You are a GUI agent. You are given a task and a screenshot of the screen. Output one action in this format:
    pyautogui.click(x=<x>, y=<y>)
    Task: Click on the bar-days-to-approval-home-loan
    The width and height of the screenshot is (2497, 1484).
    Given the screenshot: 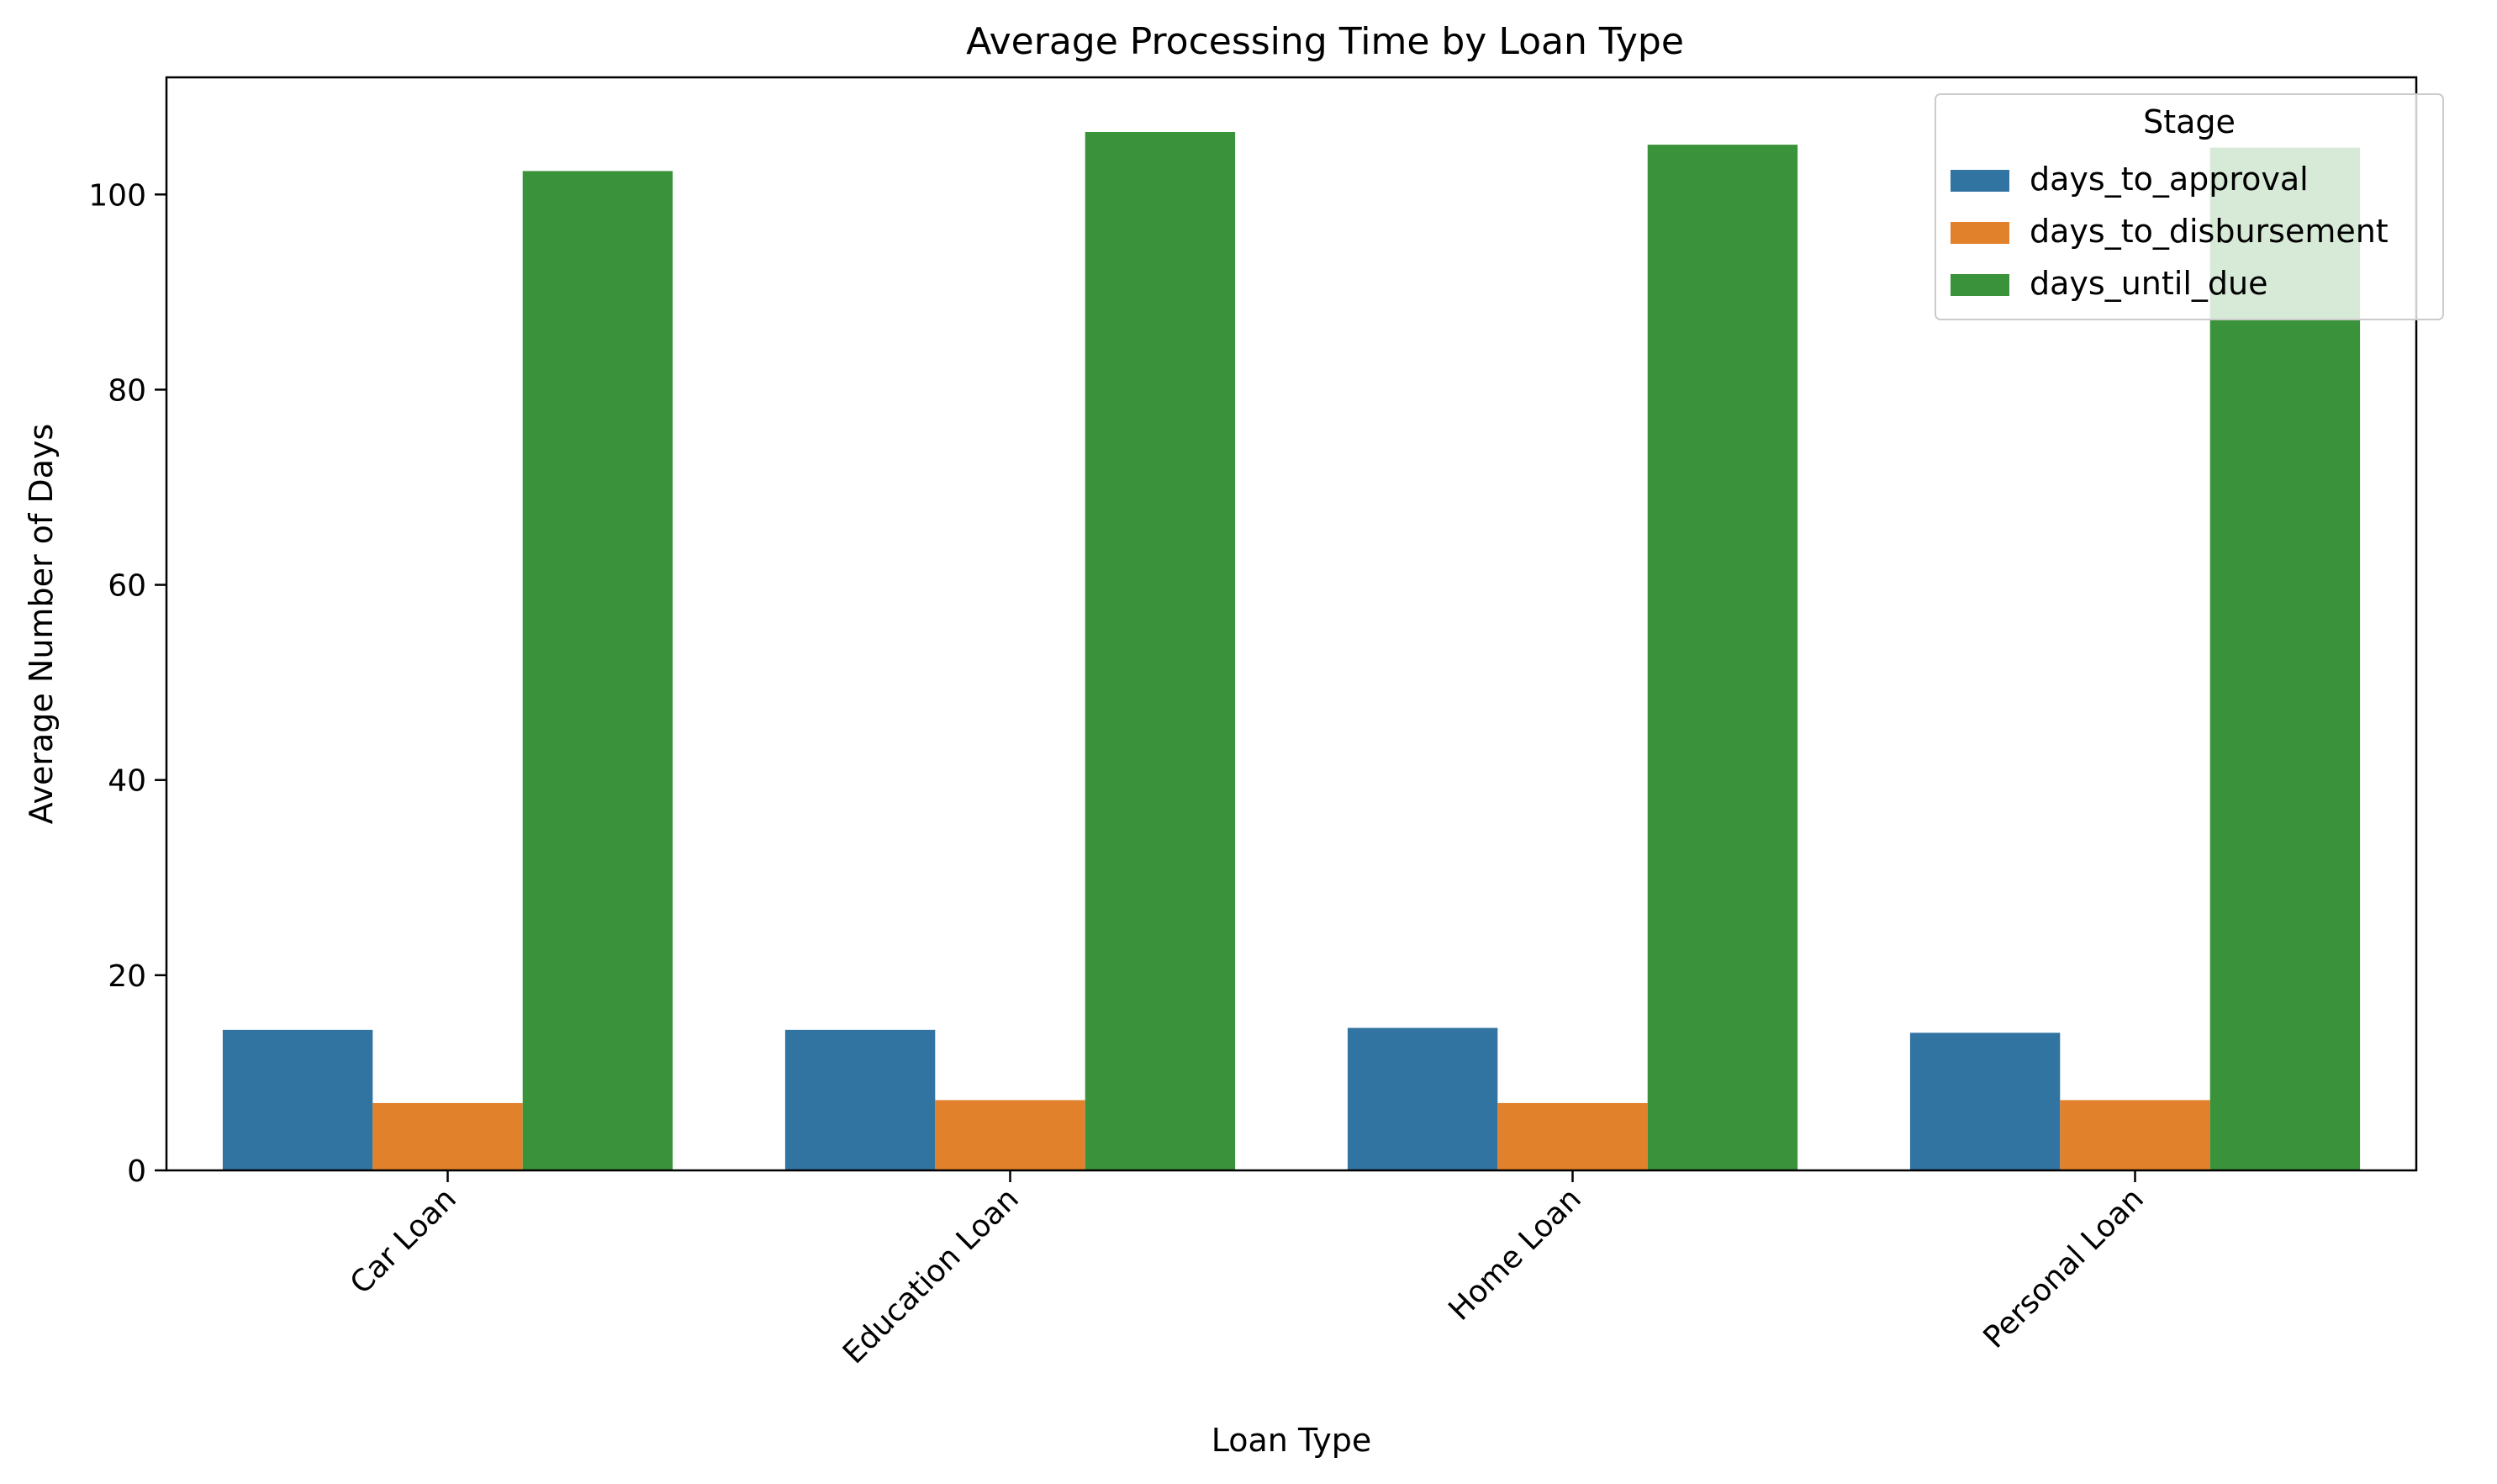 What is the action you would take?
    pyautogui.click(x=1422, y=1098)
    